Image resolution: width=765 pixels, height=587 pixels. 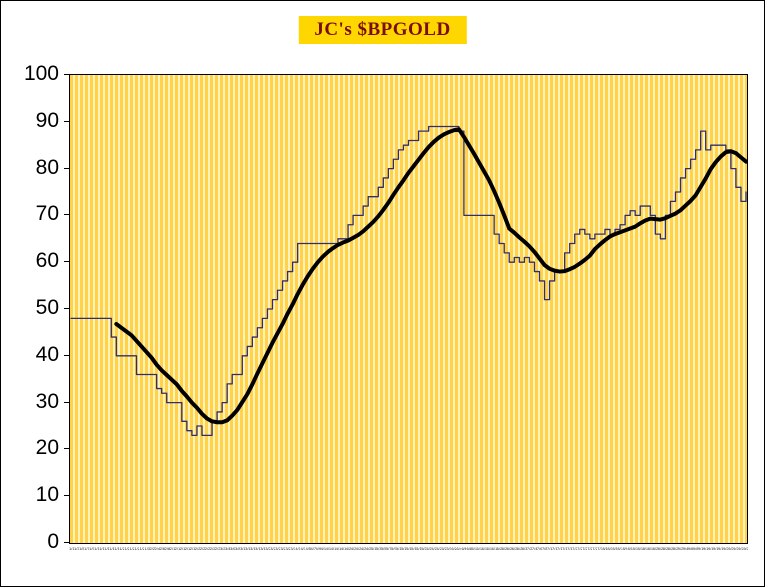 I want to click on x-tick-label: 3/8, so click(x=238, y=548).